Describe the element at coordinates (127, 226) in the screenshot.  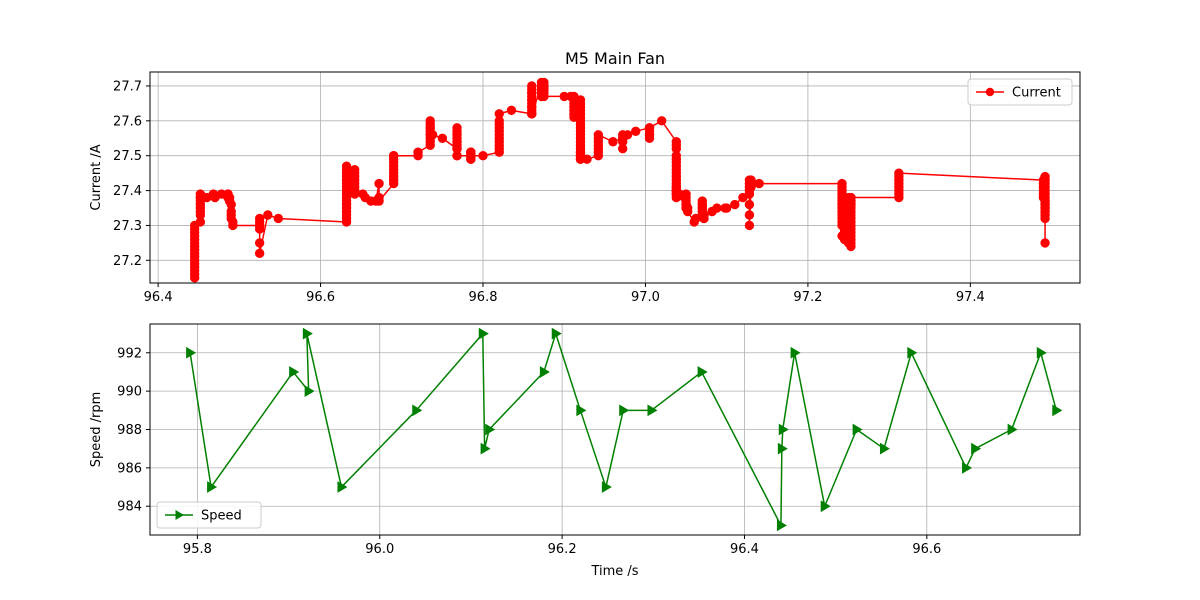
I see `current-y-tick-label: 27.3` at that location.